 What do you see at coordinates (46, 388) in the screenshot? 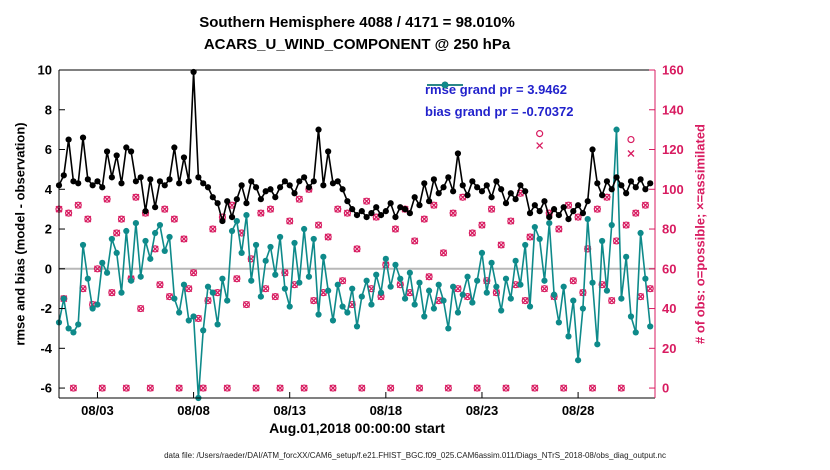
I see `y-left-tick-label: -6` at bounding box center [46, 388].